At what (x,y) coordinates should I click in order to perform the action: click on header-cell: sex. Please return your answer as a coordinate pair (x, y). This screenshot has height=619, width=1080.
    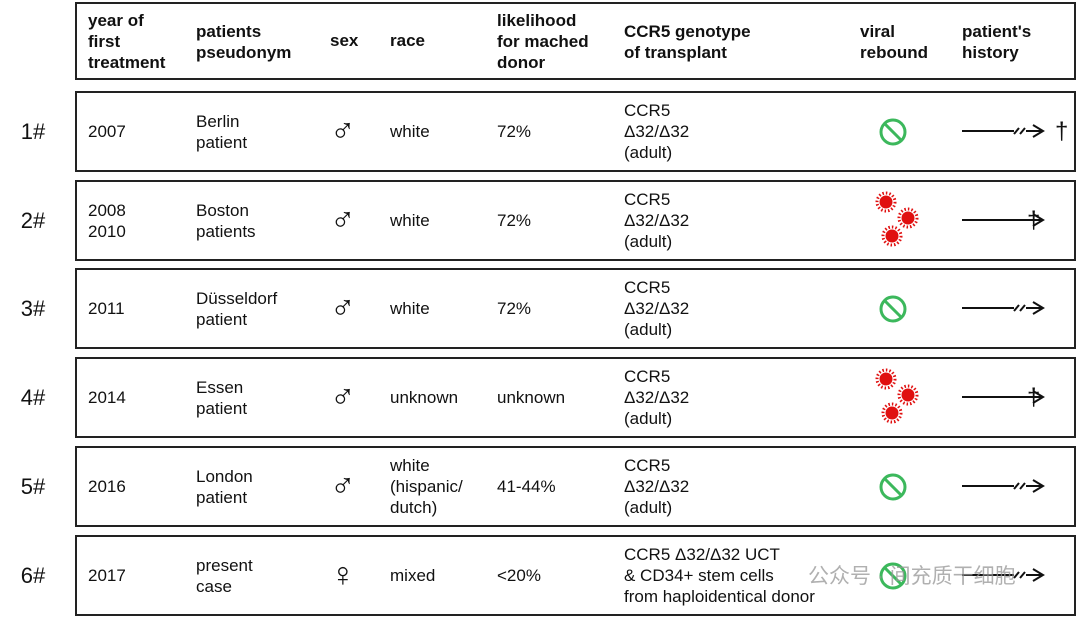
    Looking at the image, I should click on (344, 41).